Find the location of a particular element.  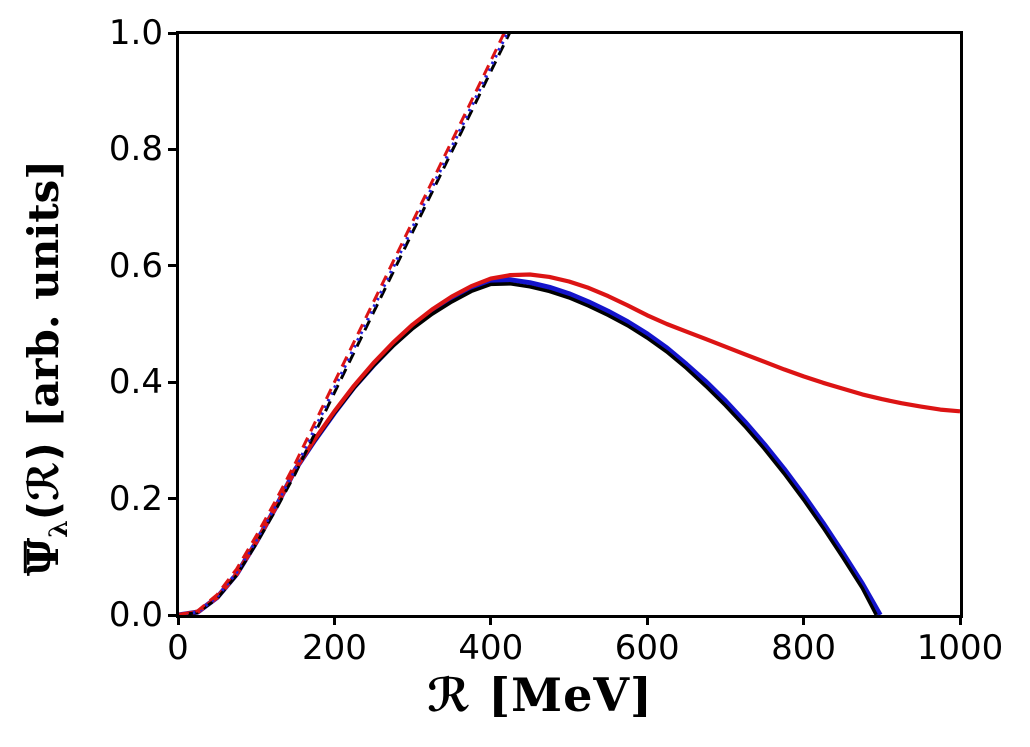

xlabel-unit: [MeV] is located at coordinates (562, 695).